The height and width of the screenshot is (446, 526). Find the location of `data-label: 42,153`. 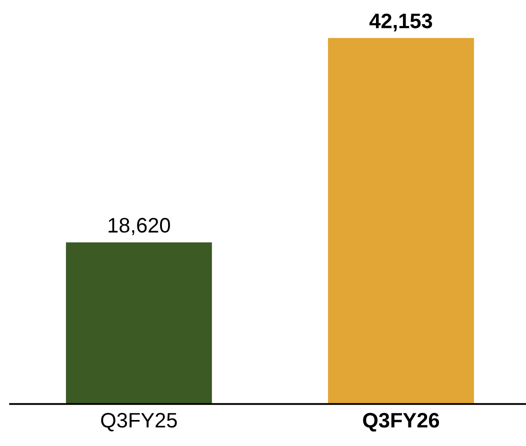

data-label: 42,153 is located at coordinates (400, 23).